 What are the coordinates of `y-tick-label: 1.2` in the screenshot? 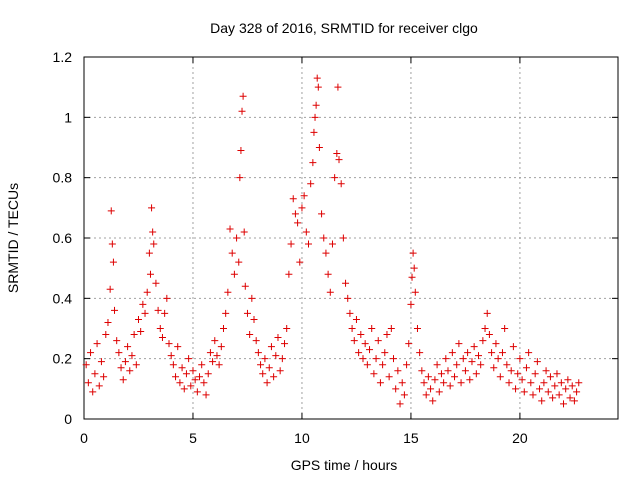 It's located at (63, 57).